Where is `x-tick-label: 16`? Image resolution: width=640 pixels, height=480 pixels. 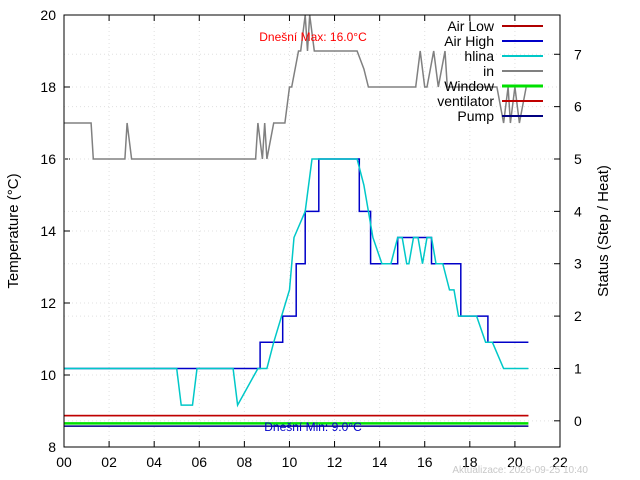
x-tick-label: 16 is located at coordinates (425, 462).